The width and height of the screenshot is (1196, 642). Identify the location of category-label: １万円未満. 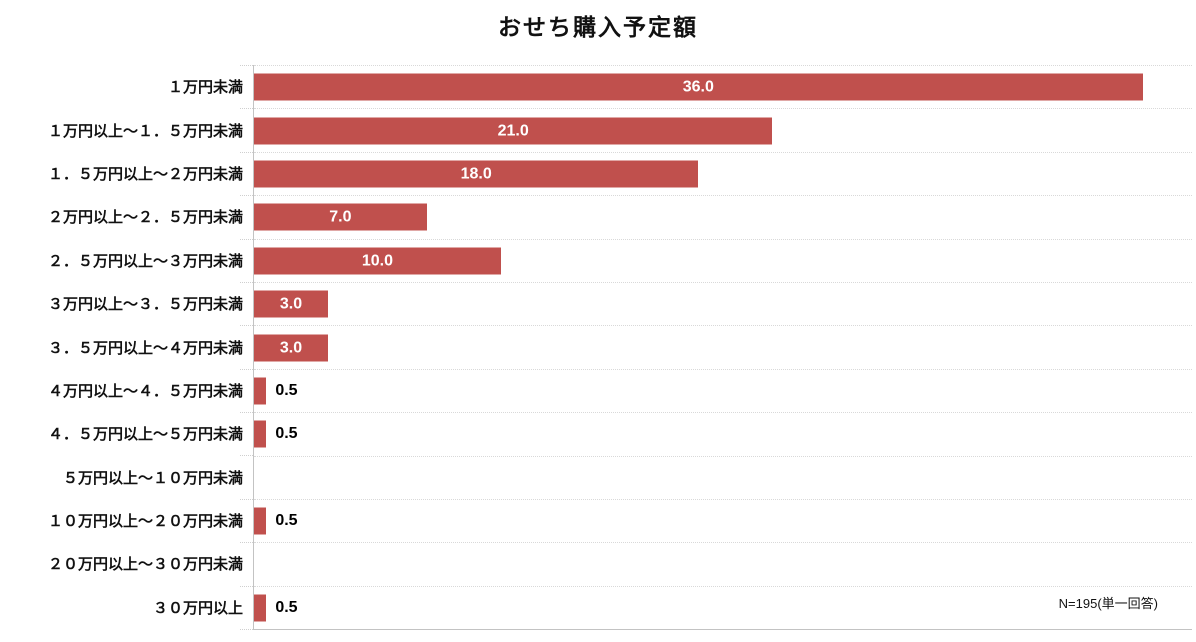
(205, 88).